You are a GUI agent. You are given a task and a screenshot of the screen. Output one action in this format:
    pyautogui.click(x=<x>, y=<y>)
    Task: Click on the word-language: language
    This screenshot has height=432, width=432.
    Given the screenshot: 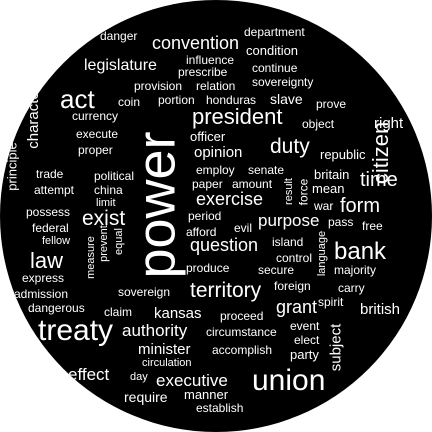 What is the action you would take?
    pyautogui.click(x=322, y=253)
    